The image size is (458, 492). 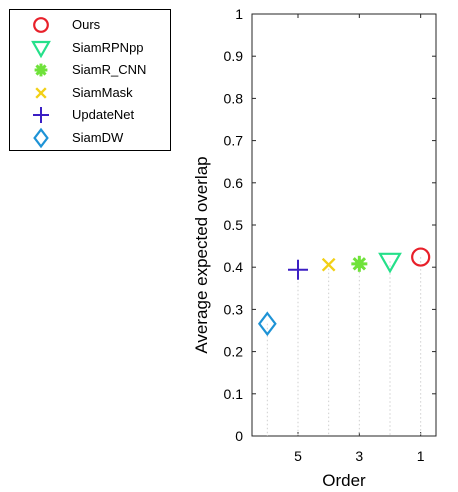 I want to click on legend-label: Ours, so click(x=86, y=24).